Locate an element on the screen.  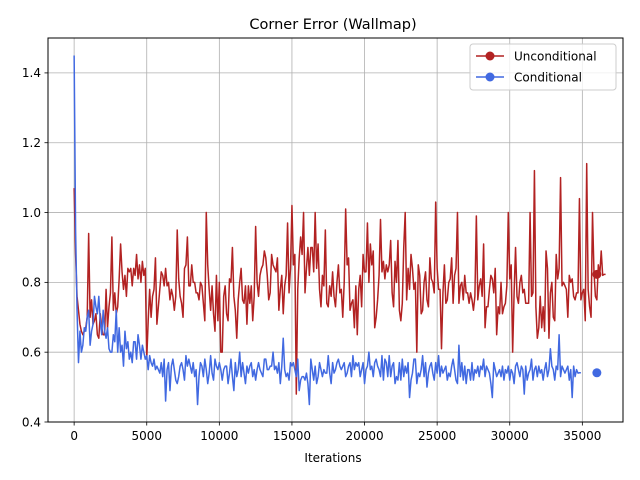
x-axis-ticks: 0 5000 10000 15000 20000 25000 30000 35000 is located at coordinates (335, 432).